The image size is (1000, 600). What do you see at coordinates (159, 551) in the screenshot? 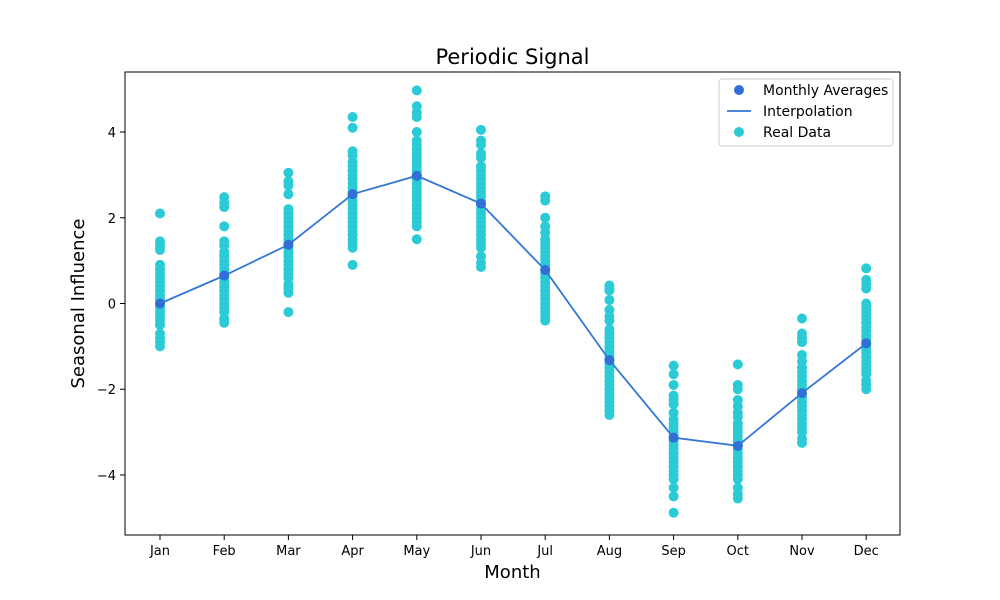
I see `x-tick-label-jan: Jan` at bounding box center [159, 551].